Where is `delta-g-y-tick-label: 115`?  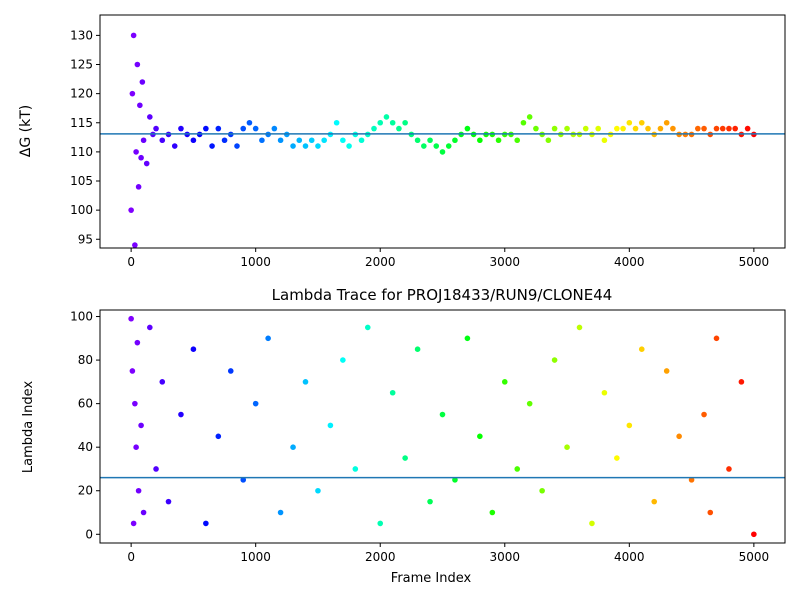
delta-g-y-tick-label: 115 is located at coordinates (81, 123).